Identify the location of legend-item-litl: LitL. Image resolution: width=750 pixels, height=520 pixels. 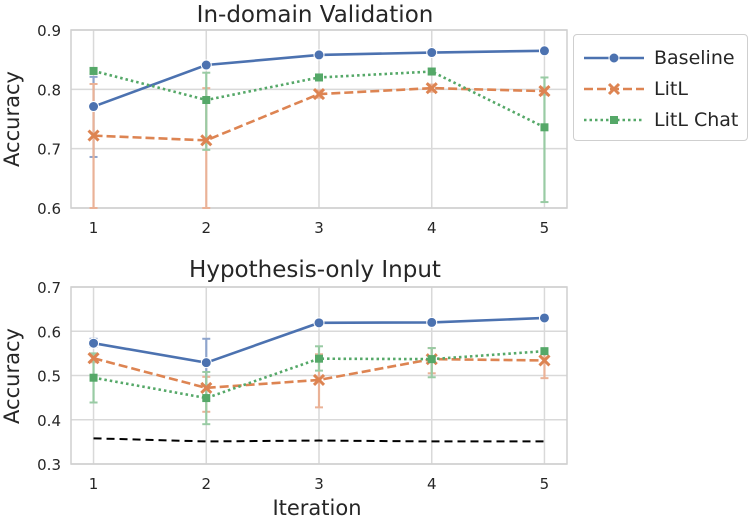
(660, 89).